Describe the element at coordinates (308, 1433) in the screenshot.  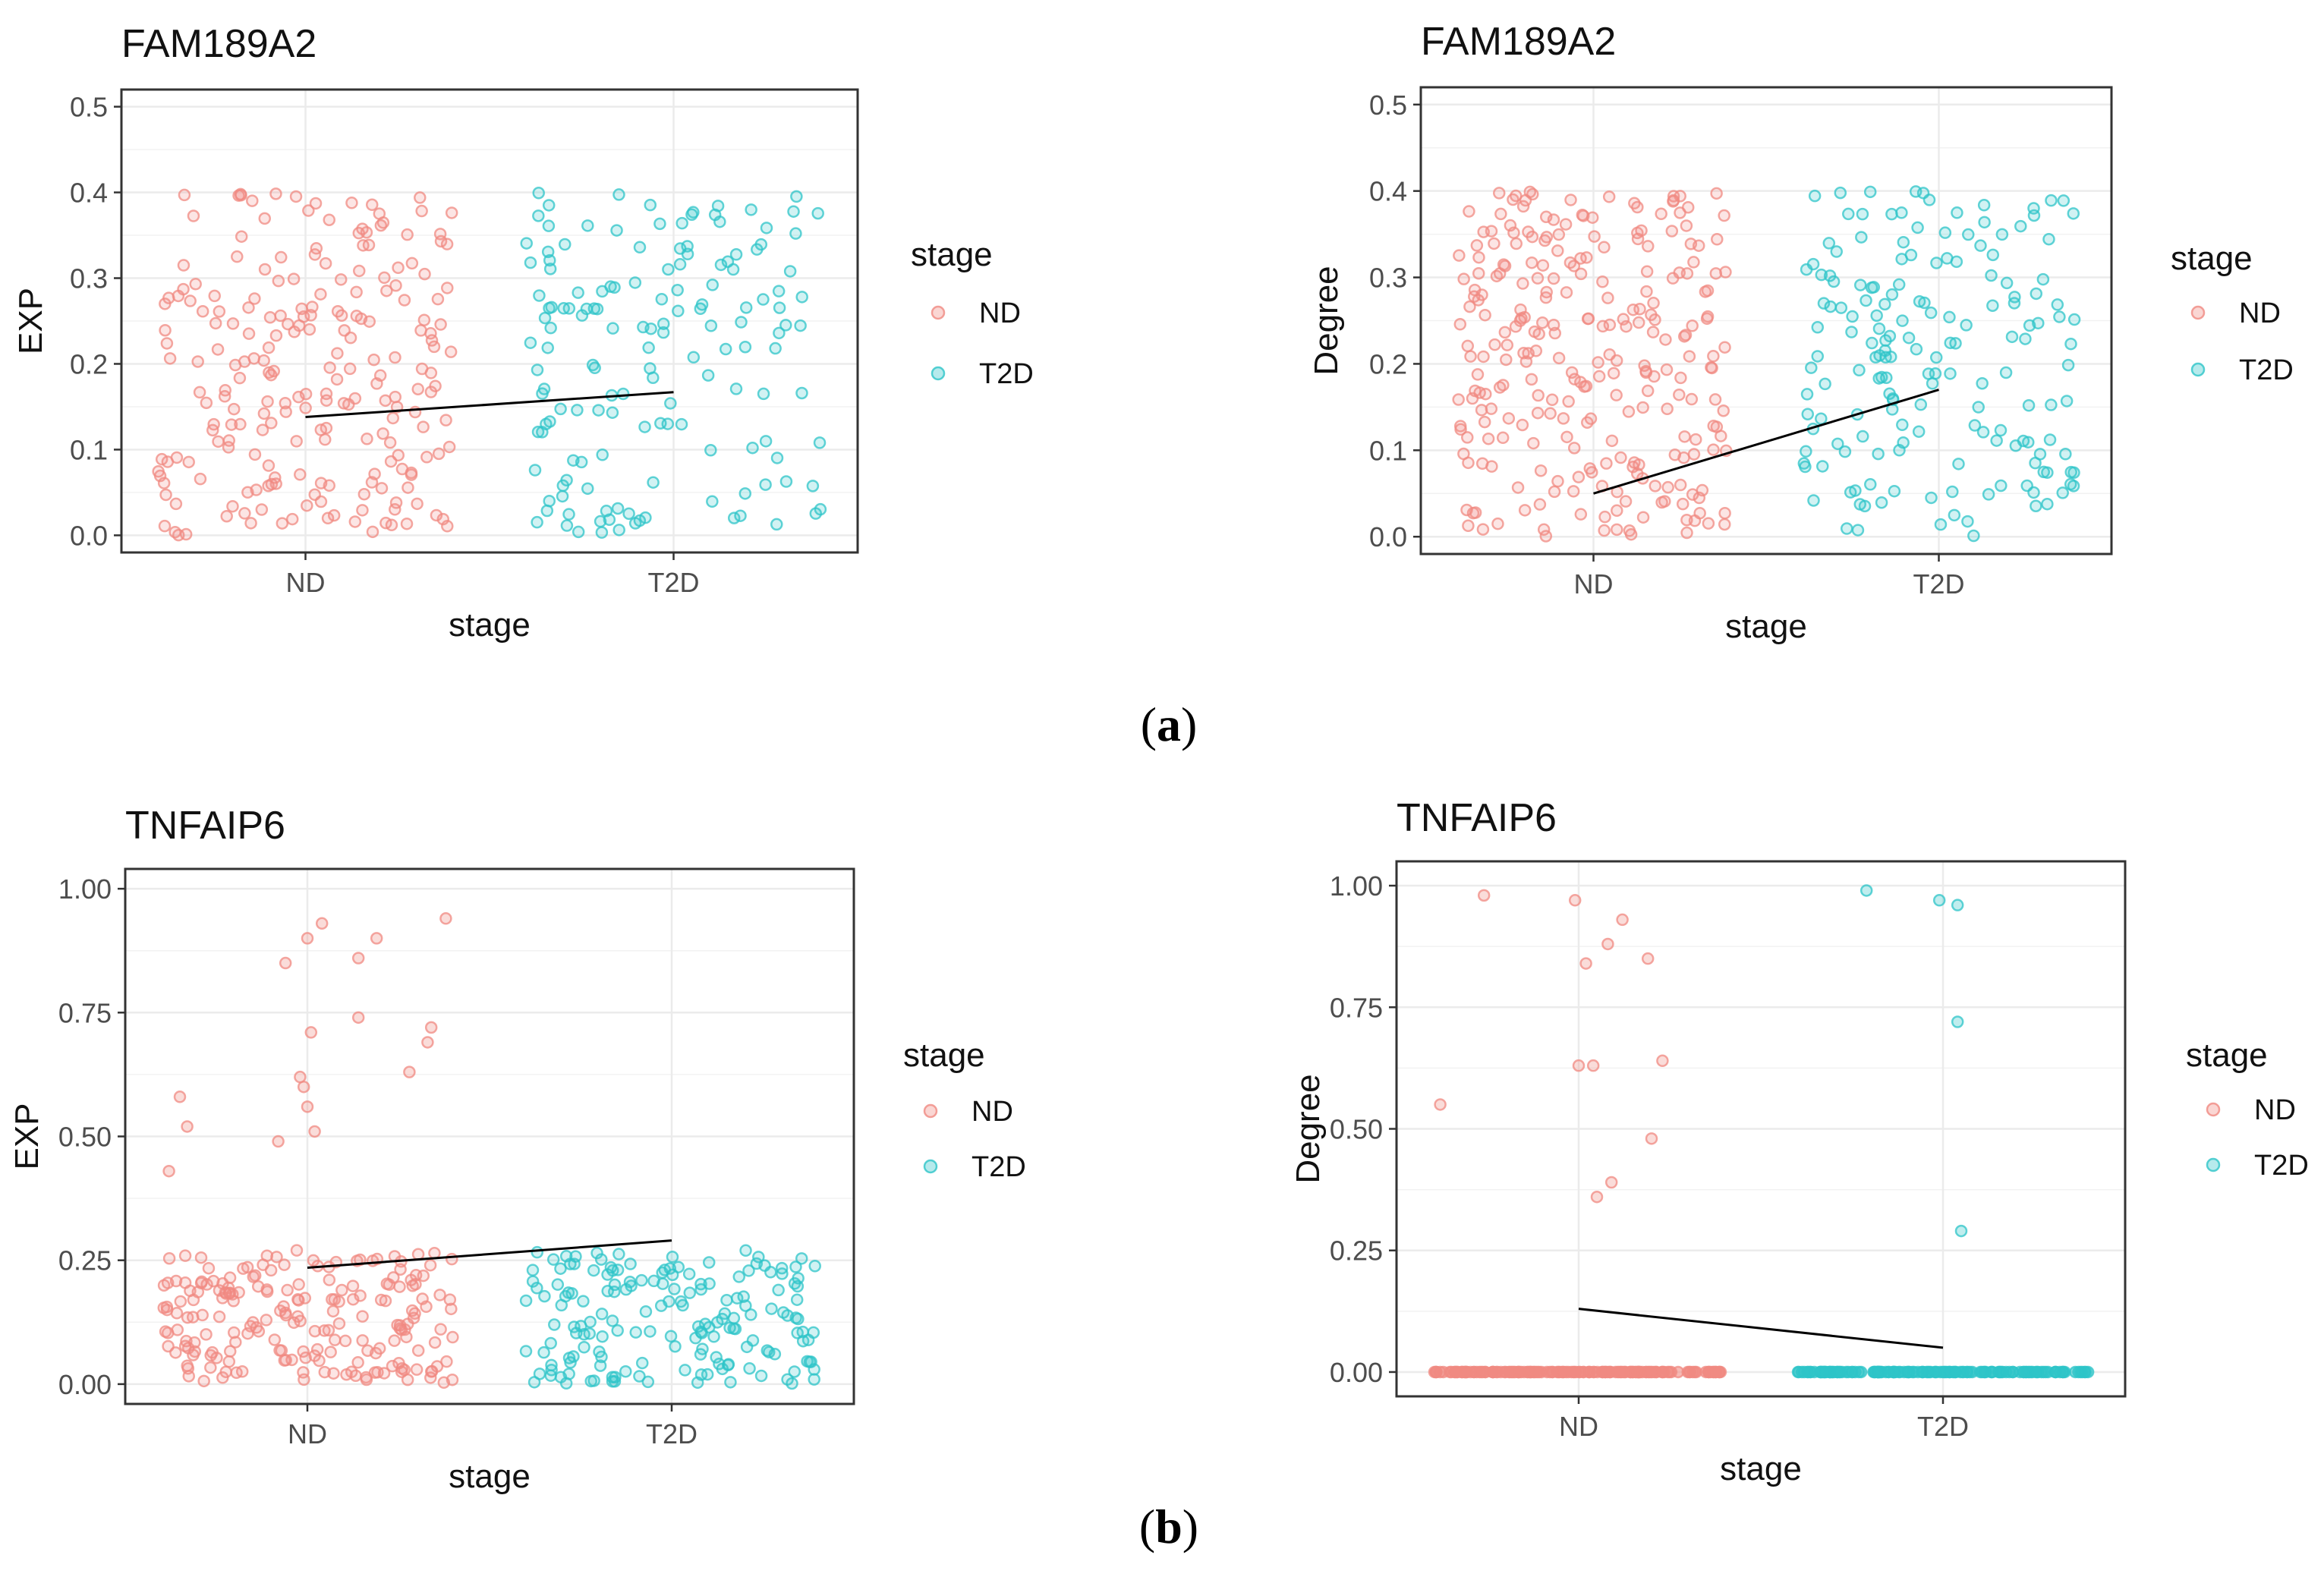
I see `x-tick-label: ND` at that location.